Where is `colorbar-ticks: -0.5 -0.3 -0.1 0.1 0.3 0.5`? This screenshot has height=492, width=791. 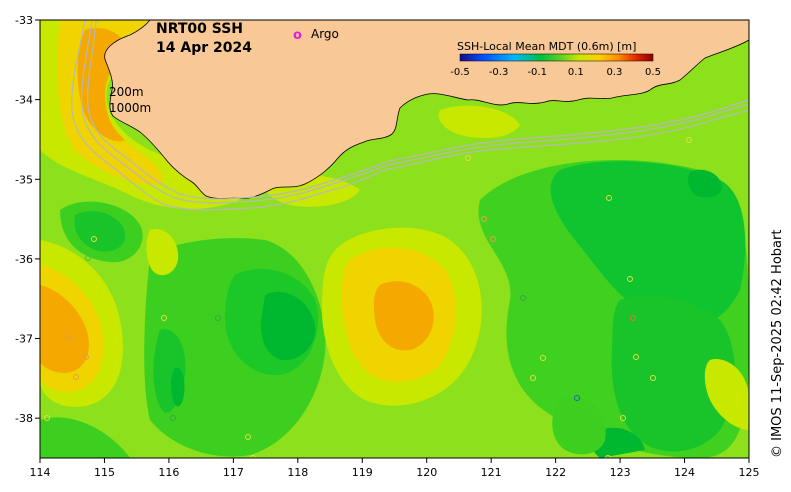 colorbar-ticks: -0.5 -0.3 -0.1 0.1 0.3 0.5 is located at coordinates (555, 72).